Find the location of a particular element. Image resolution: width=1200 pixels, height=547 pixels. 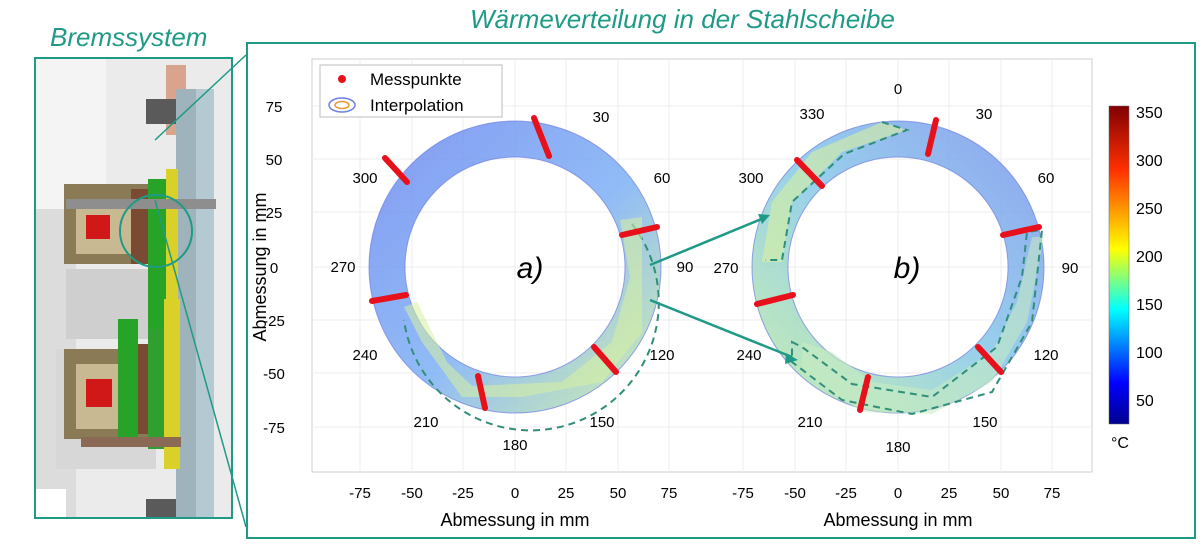

ytick: -50 is located at coordinates (274, 374).